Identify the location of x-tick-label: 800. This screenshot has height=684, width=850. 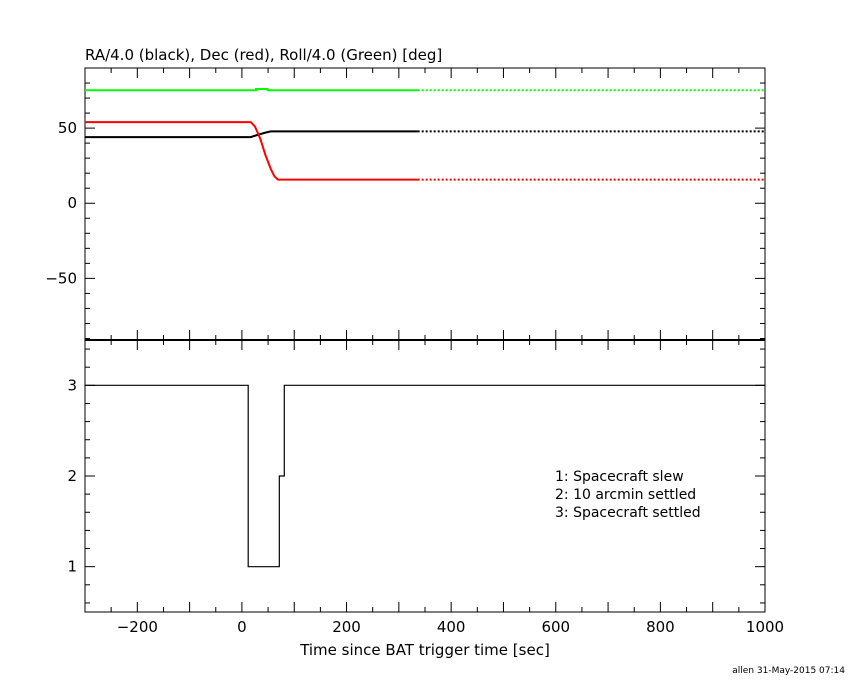
(660, 627).